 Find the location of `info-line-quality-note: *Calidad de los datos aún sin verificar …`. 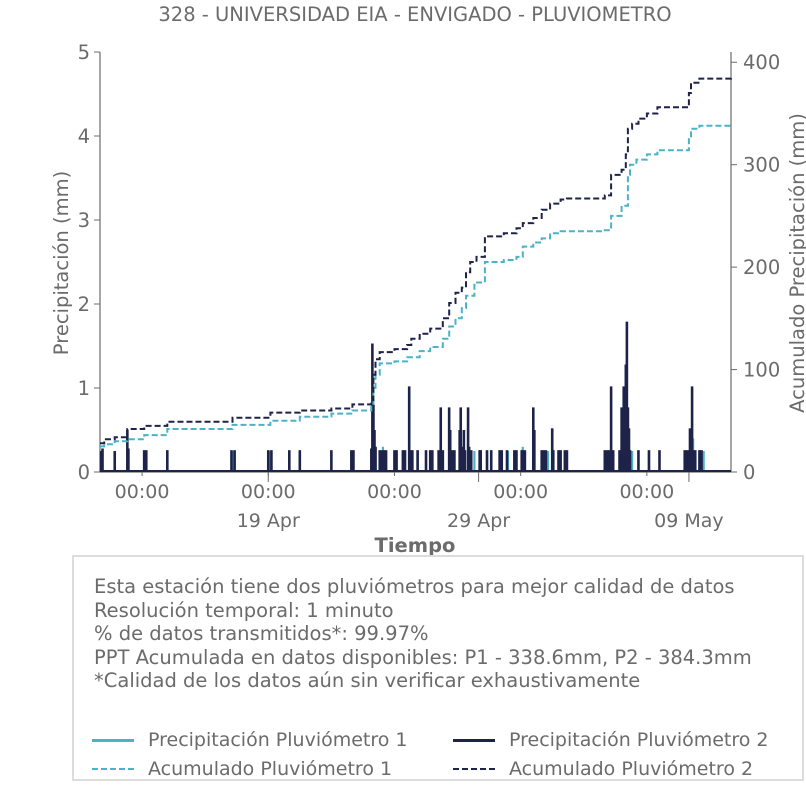

info-line-quality-note: *Calidad de los datos aún sin verificar … is located at coordinates (367, 680).